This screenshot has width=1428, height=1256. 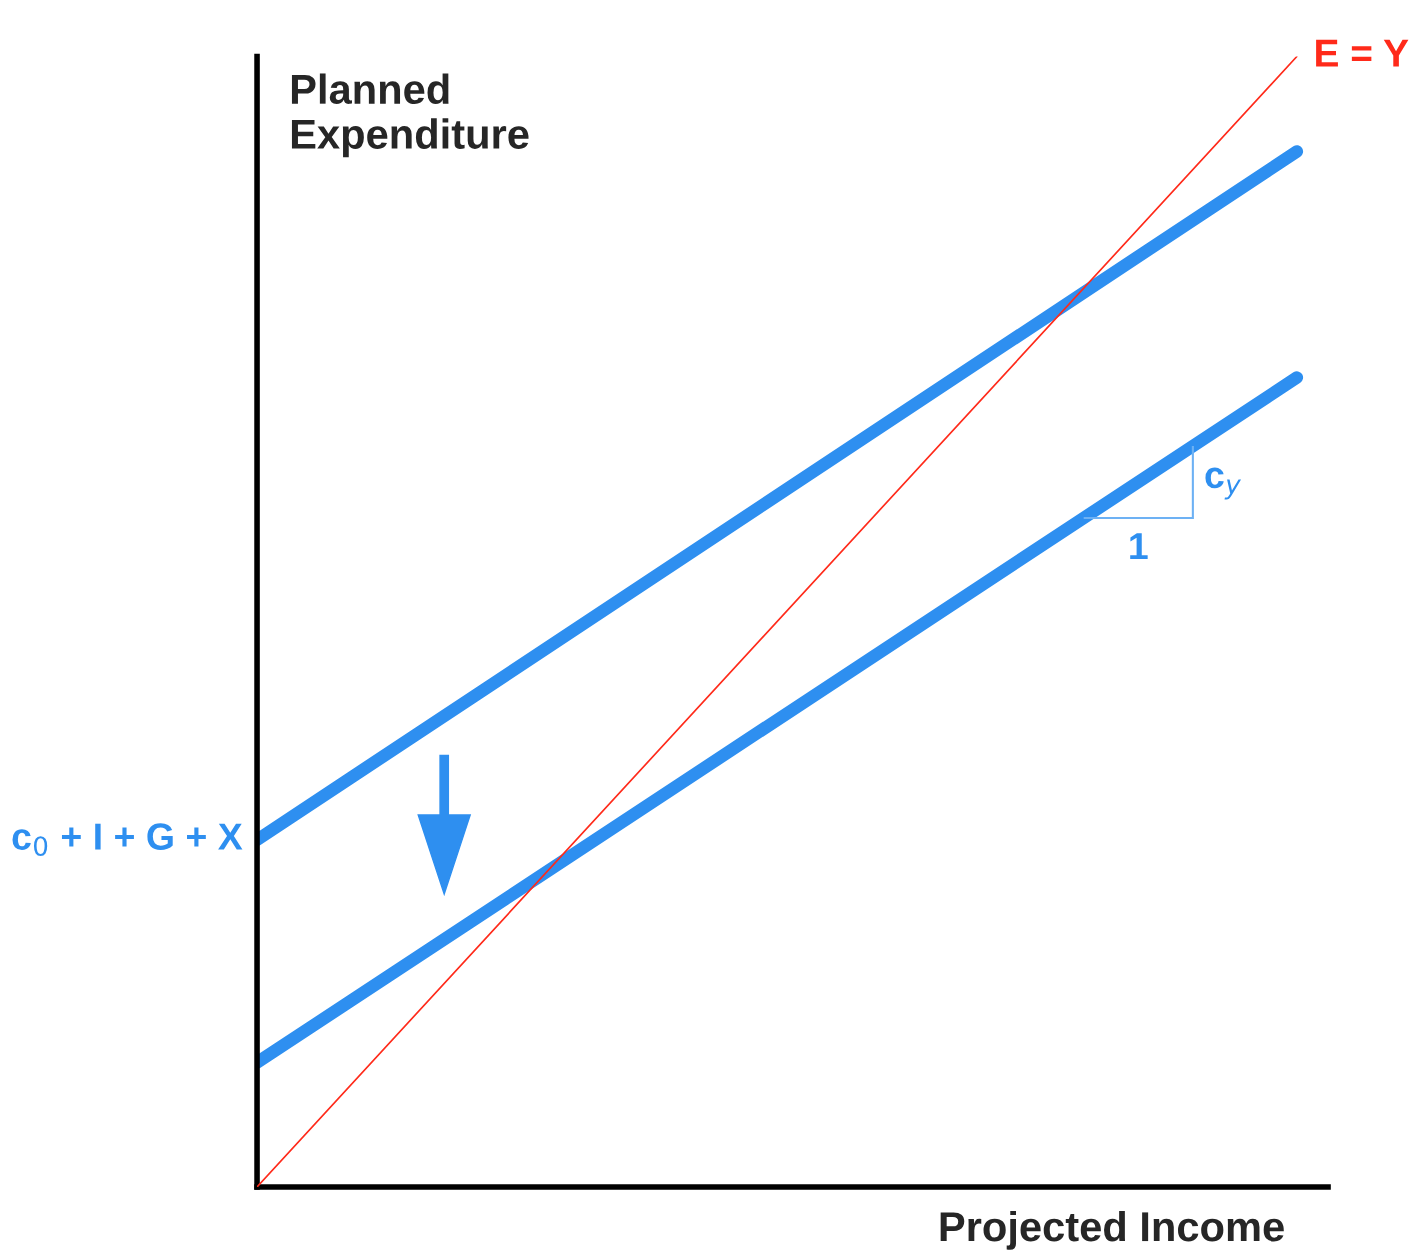 I want to click on series-label: E = Y, so click(x=1362, y=53).